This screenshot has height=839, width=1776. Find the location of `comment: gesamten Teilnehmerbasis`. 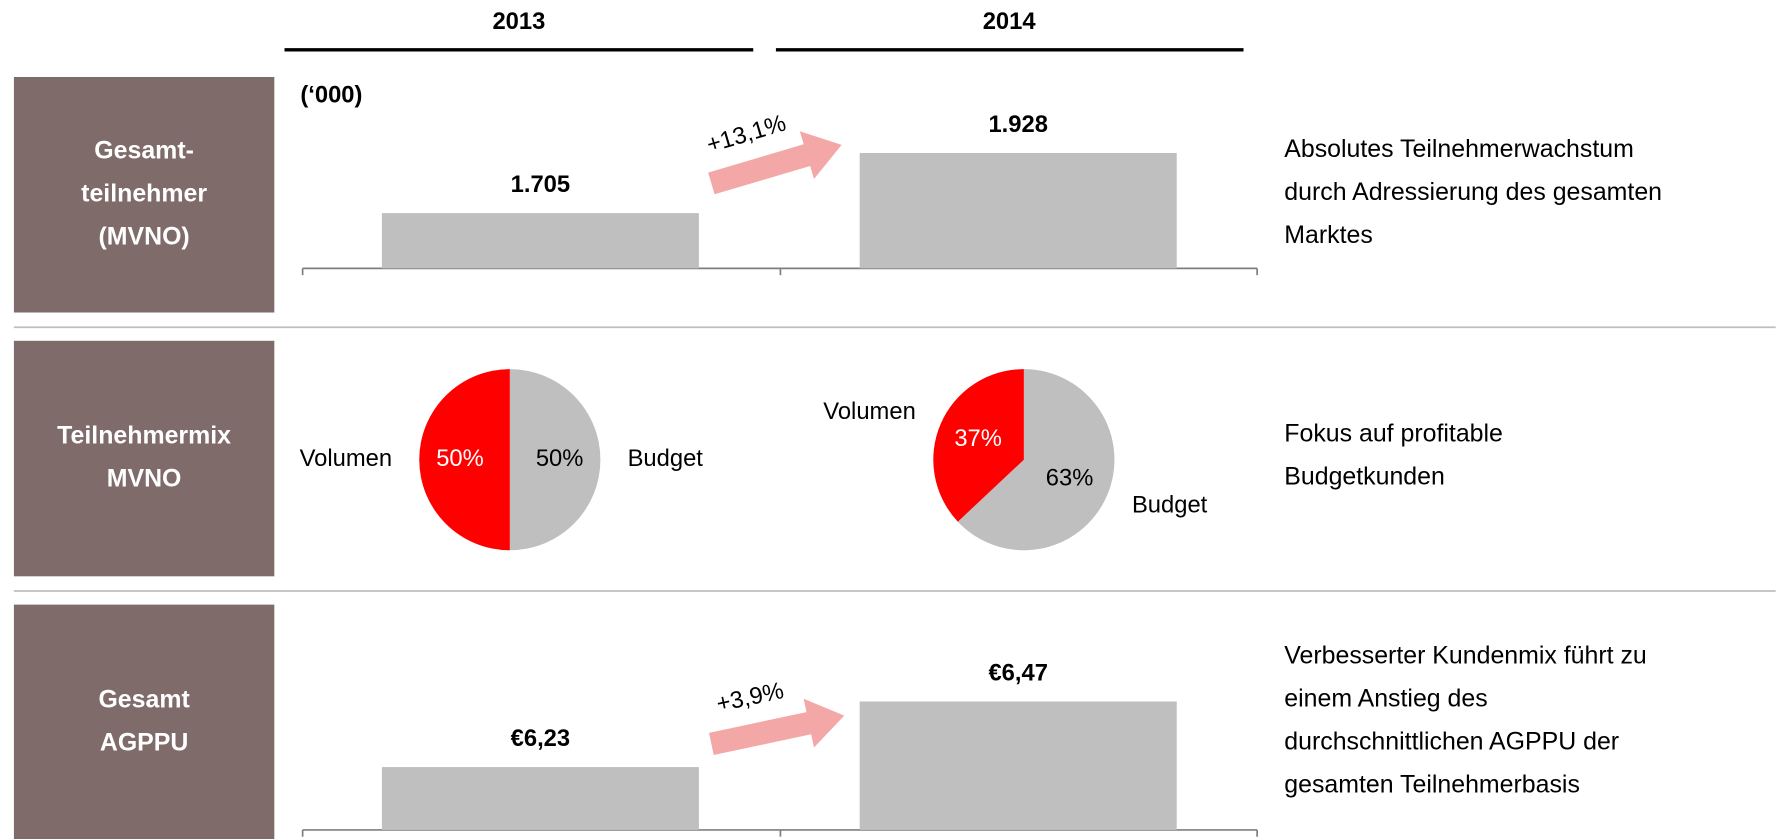

comment: gesamten Teilnehmerbasis is located at coordinates (1432, 784).